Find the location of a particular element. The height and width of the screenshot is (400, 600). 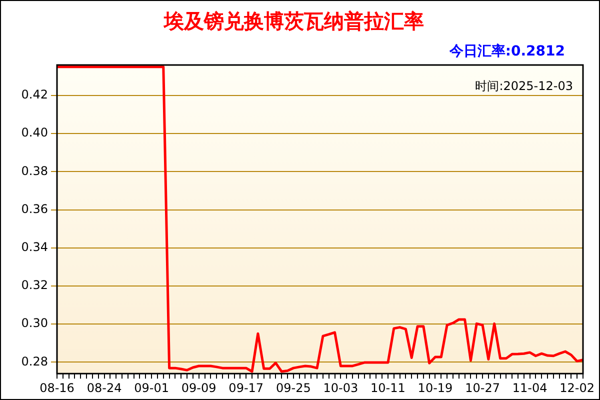

x-tick-label: 08-16 is located at coordinates (57, 387).